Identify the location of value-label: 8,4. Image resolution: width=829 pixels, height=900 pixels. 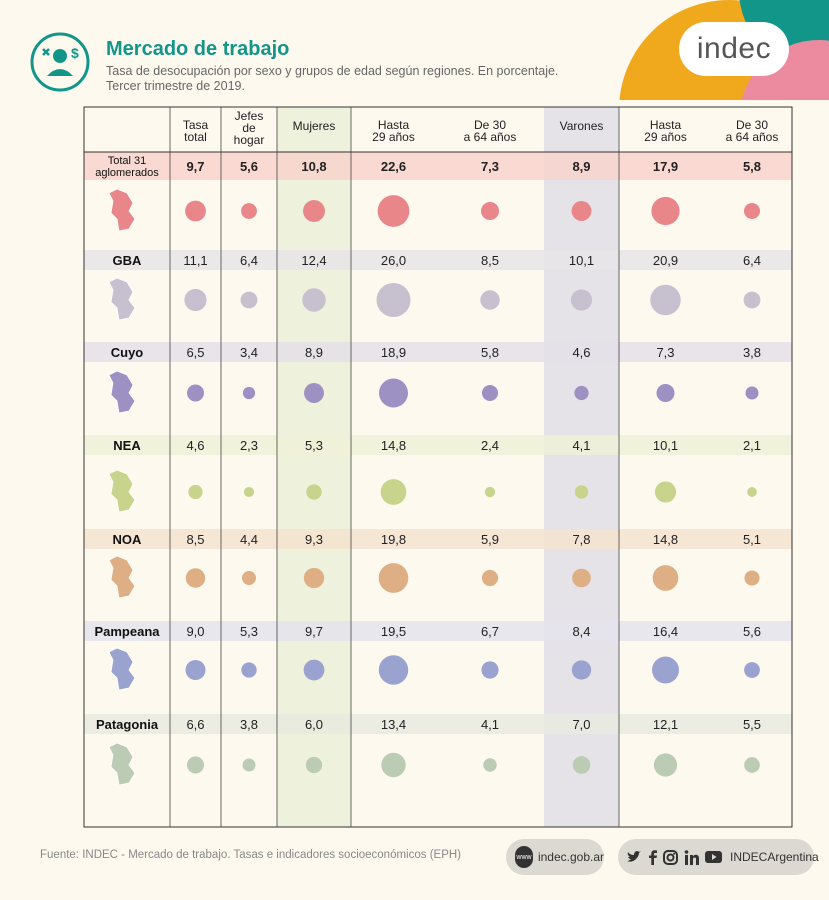
(581, 631).